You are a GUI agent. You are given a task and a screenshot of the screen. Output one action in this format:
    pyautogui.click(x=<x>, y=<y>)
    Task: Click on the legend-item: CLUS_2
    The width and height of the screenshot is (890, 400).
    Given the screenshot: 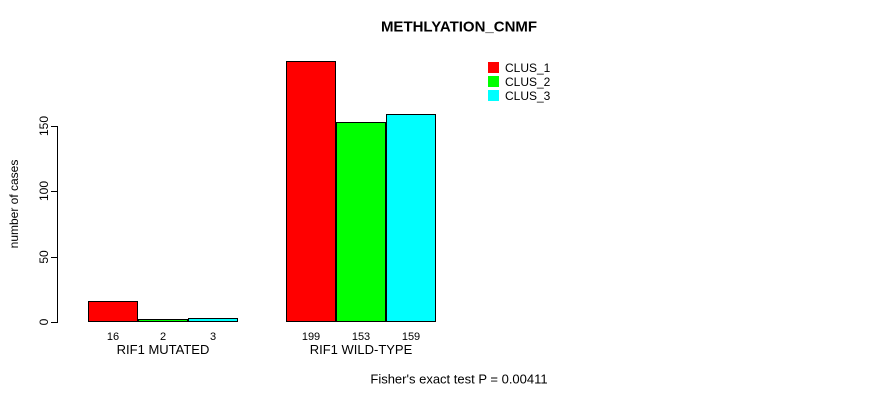 What is the action you would take?
    pyautogui.click(x=519, y=81)
    